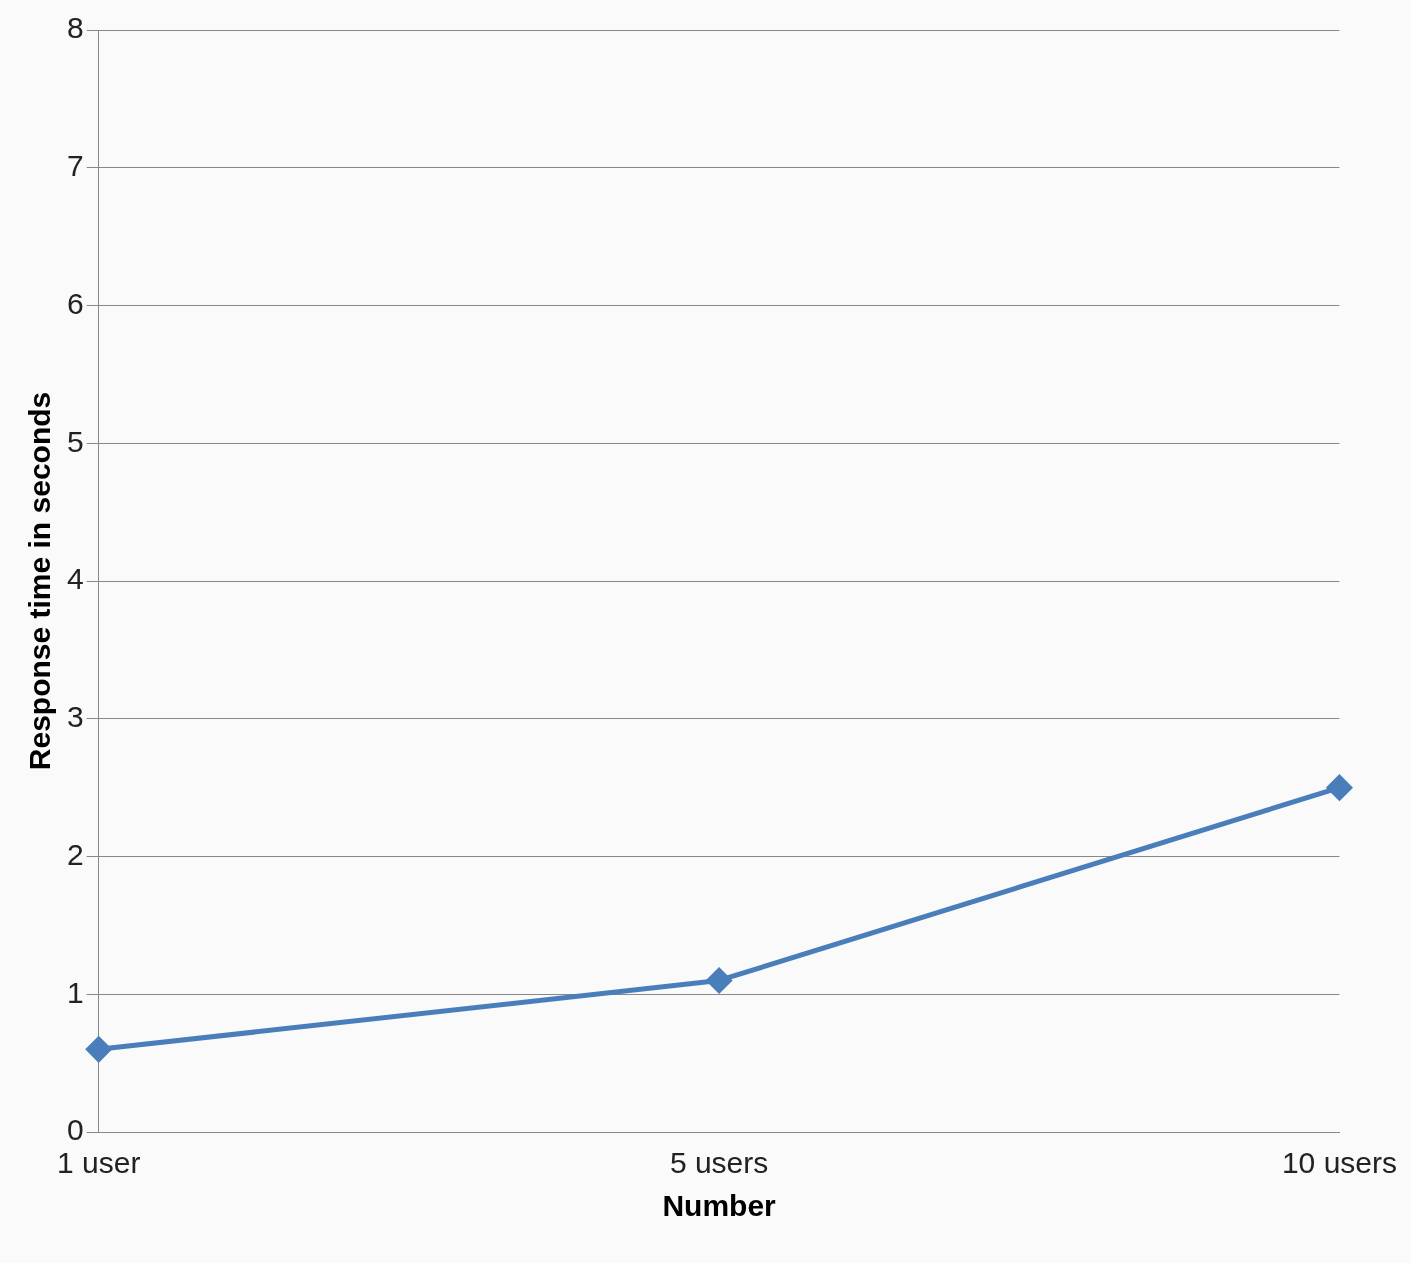 This screenshot has height=1263, width=1411. Describe the element at coordinates (1339, 1163) in the screenshot. I see `x-tick-label: 10 users` at that location.